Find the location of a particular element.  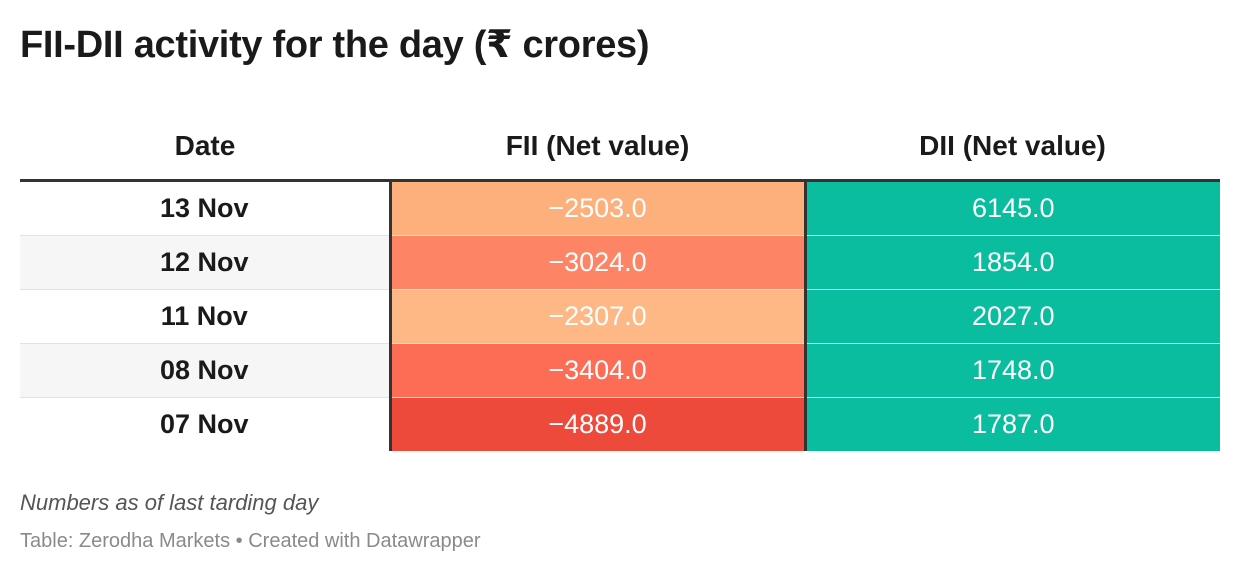

dii-value-cell: 1748.0 is located at coordinates (1012, 370).